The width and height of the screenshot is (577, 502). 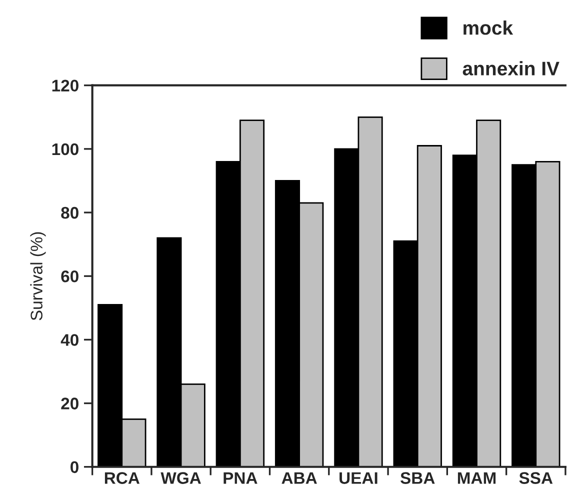 What do you see at coordinates (489, 27) in the screenshot?
I see `legend-label: mock` at bounding box center [489, 27].